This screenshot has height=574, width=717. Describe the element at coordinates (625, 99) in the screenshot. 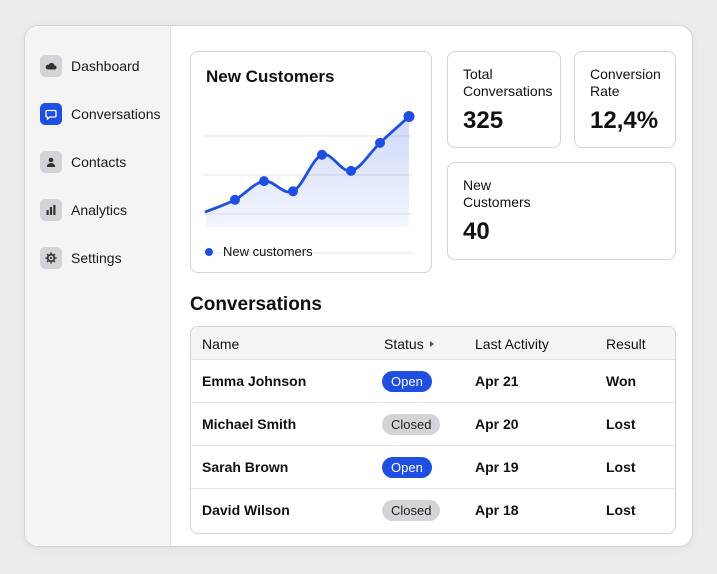

I see `conversion-rate-card: Conversion Rate 12,4%` at that location.